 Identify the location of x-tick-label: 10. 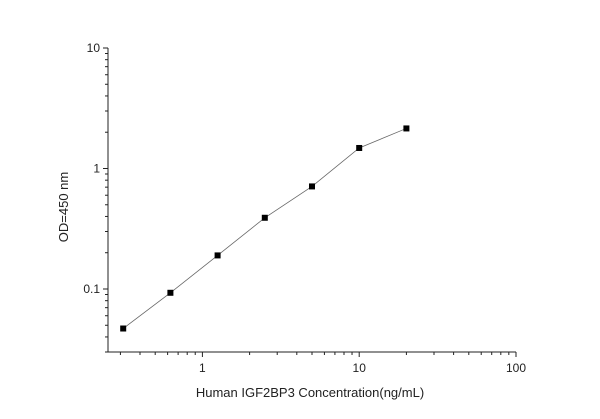
(360, 368).